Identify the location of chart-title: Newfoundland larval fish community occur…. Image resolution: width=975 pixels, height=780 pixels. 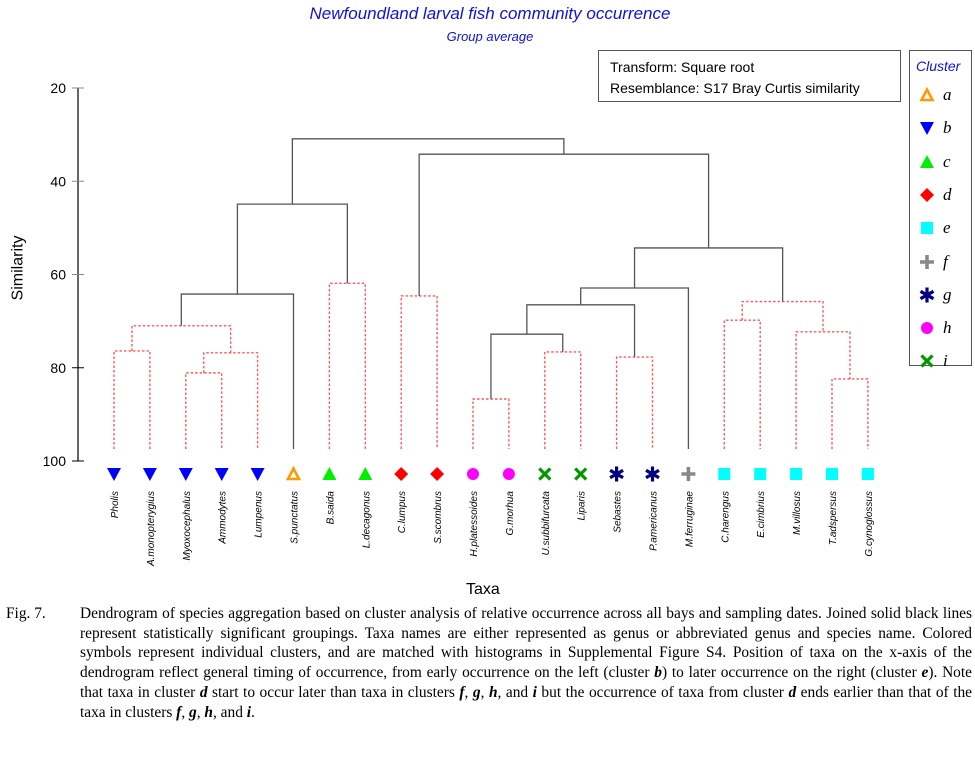
(490, 13).